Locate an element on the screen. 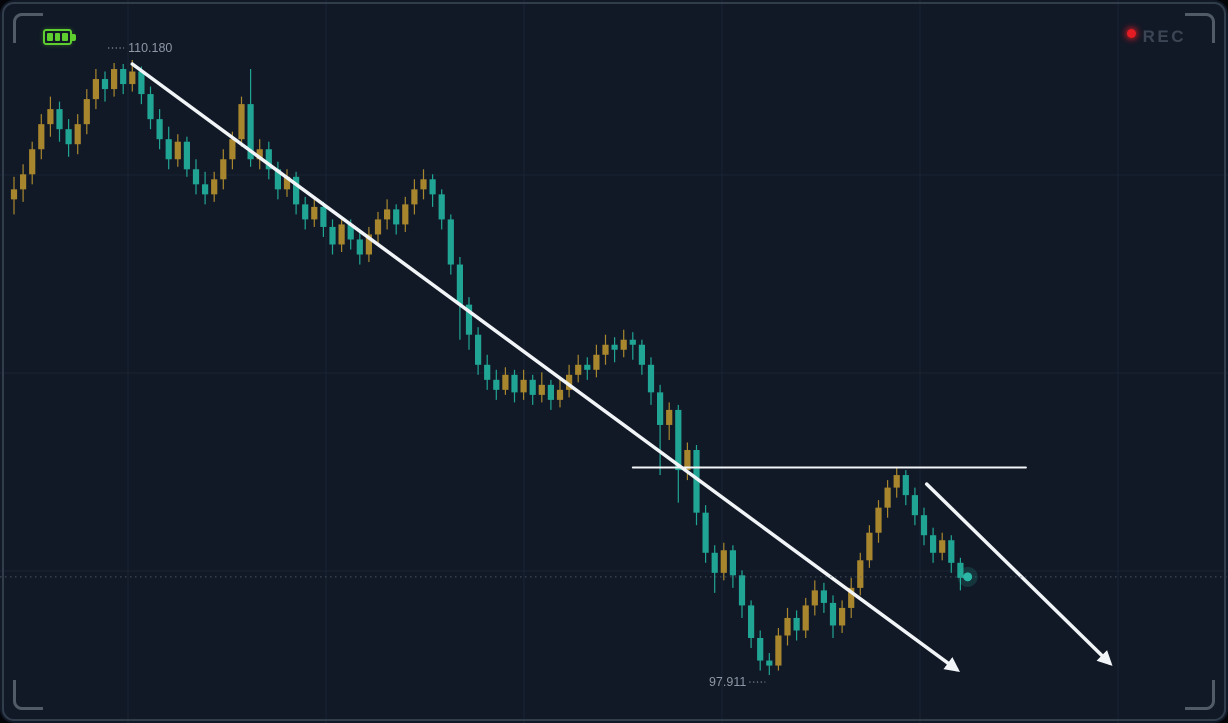 This screenshot has height=723, width=1228. viewfinder-corner-top-right-icon is located at coordinates (1200, 28).